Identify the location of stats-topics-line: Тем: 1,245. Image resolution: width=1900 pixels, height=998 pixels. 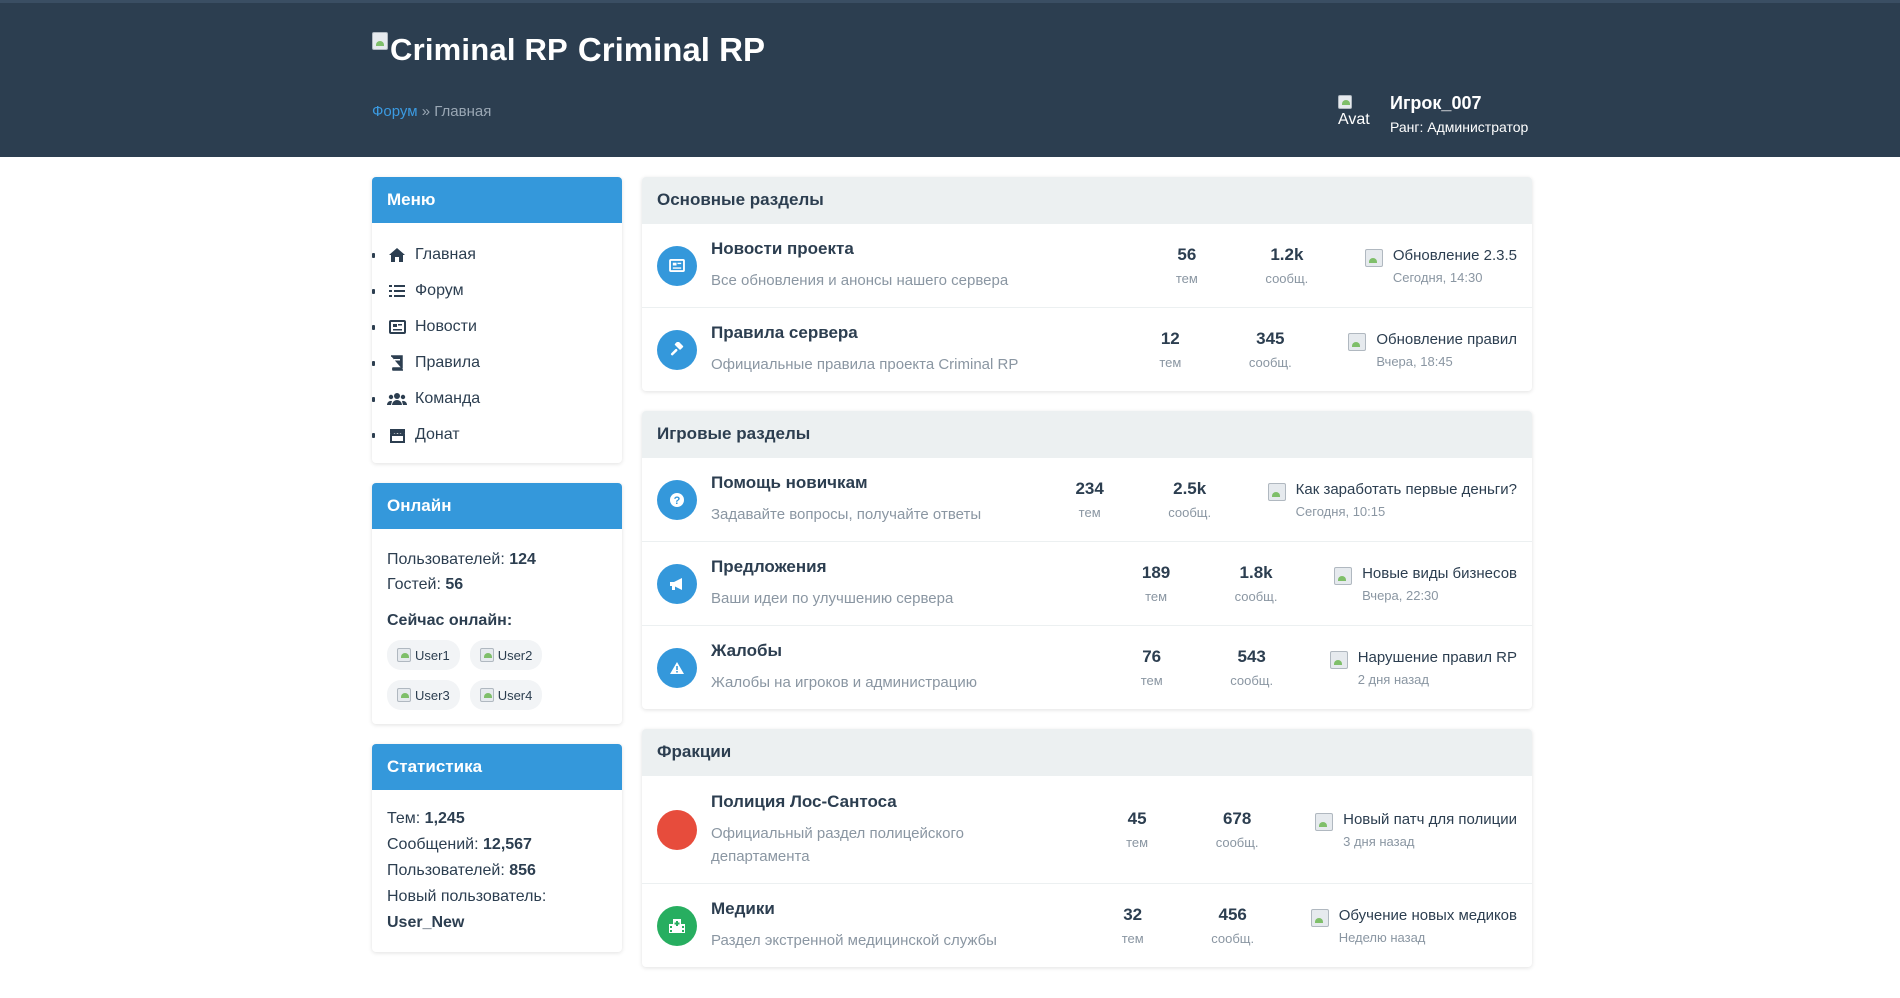
(497, 819).